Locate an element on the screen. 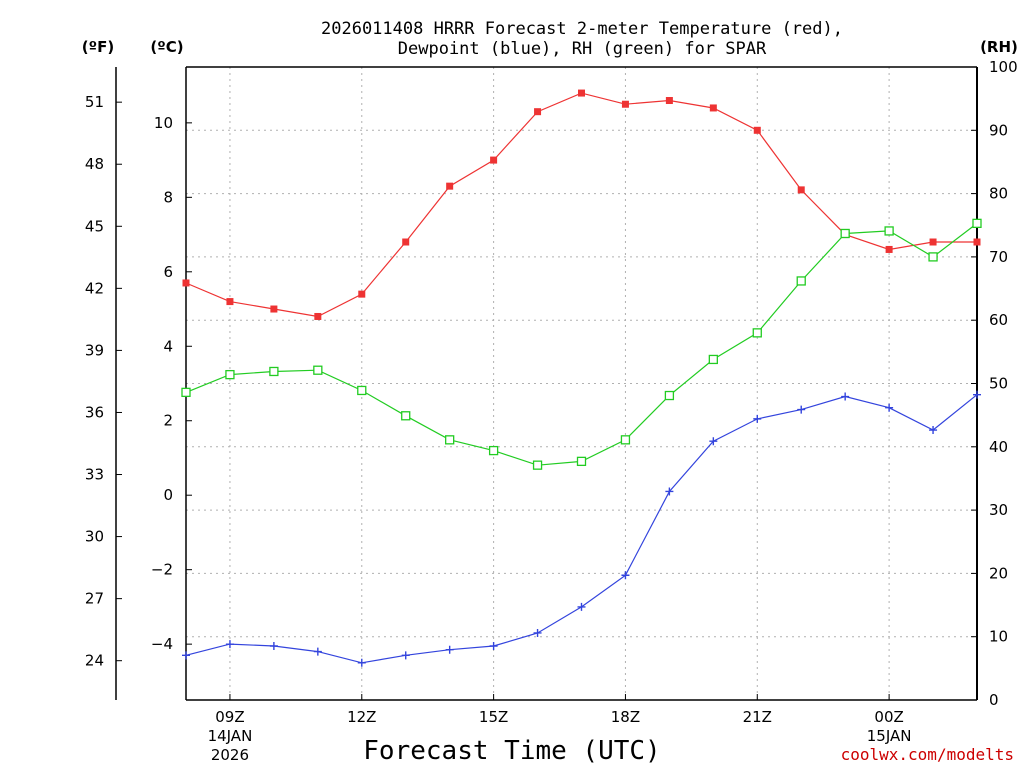 This screenshot has width=1024, height=768. temperature-point-11Z is located at coordinates (318, 316).